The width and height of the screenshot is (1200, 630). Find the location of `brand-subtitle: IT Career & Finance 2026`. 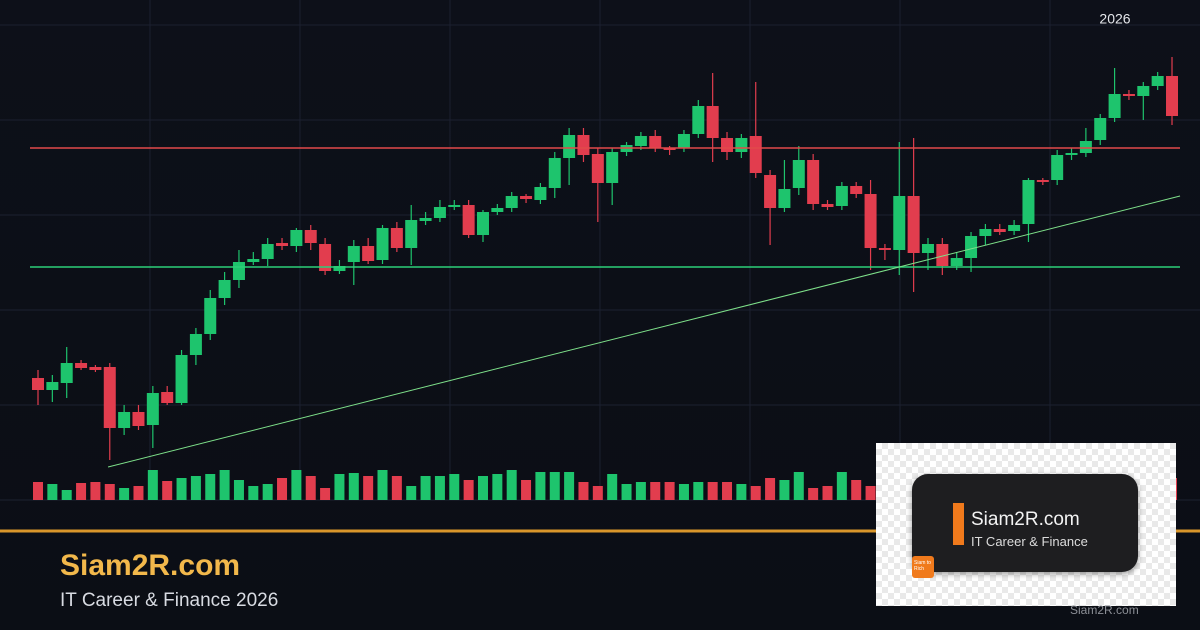

brand-subtitle: IT Career & Finance 2026 is located at coordinates (169, 600).